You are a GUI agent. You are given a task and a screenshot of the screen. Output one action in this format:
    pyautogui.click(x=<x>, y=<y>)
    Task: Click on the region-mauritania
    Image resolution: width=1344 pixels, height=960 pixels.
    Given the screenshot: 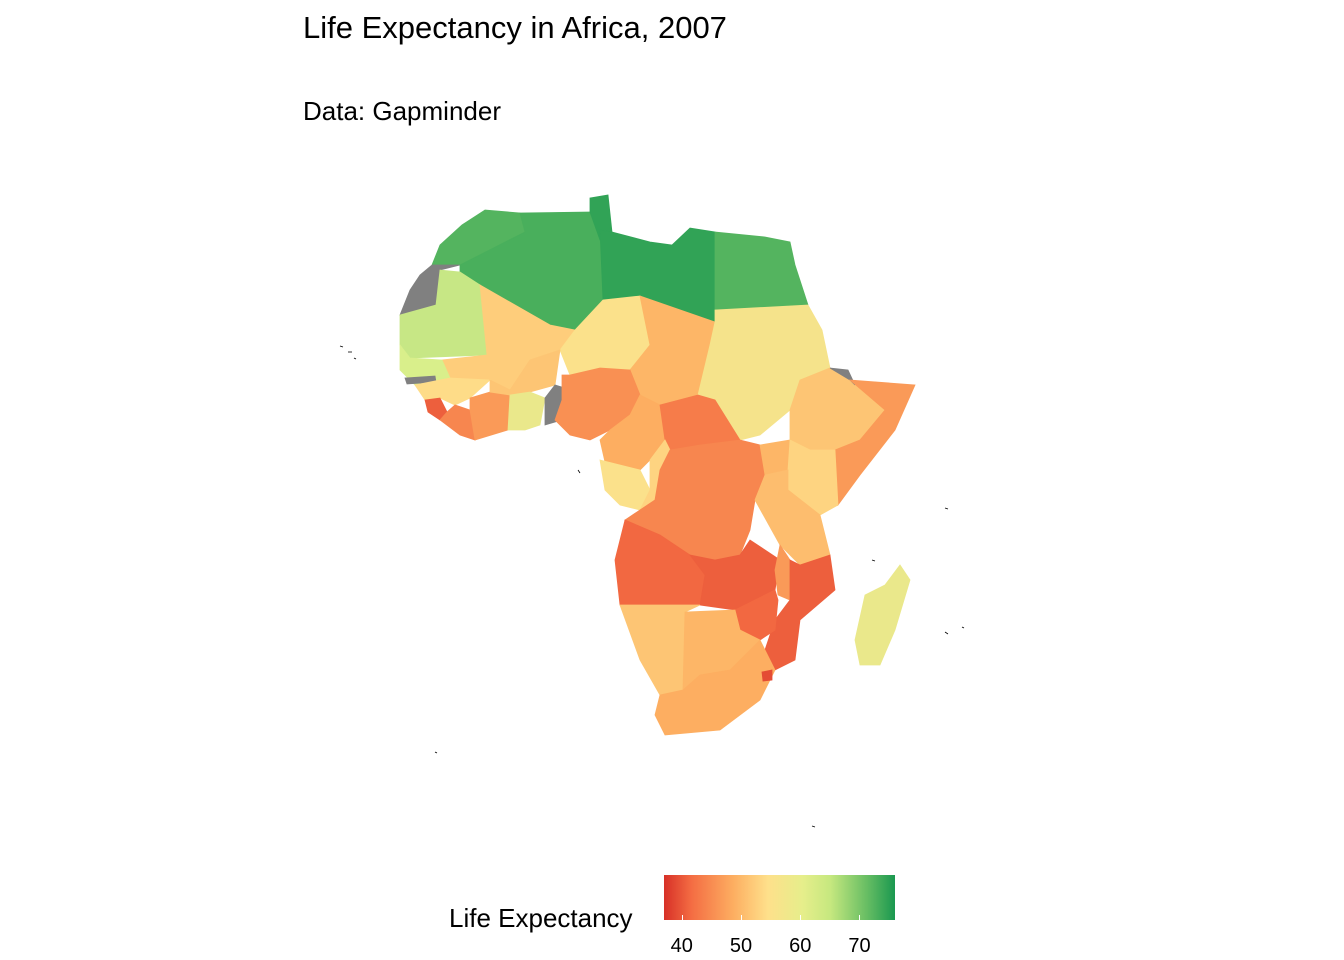 What is the action you would take?
    pyautogui.click(x=443, y=314)
    